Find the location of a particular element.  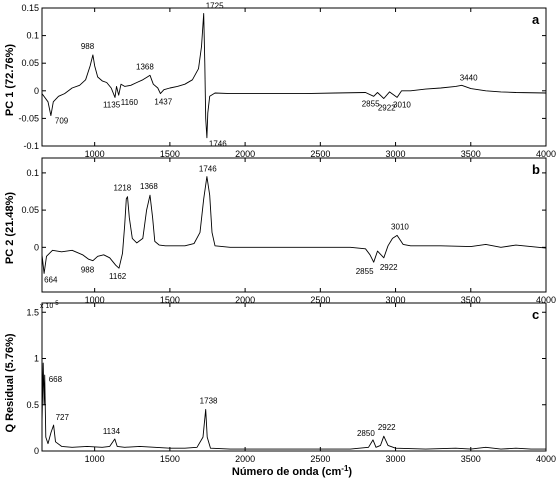

peak-label-1725: 1725 is located at coordinates (215, 6).